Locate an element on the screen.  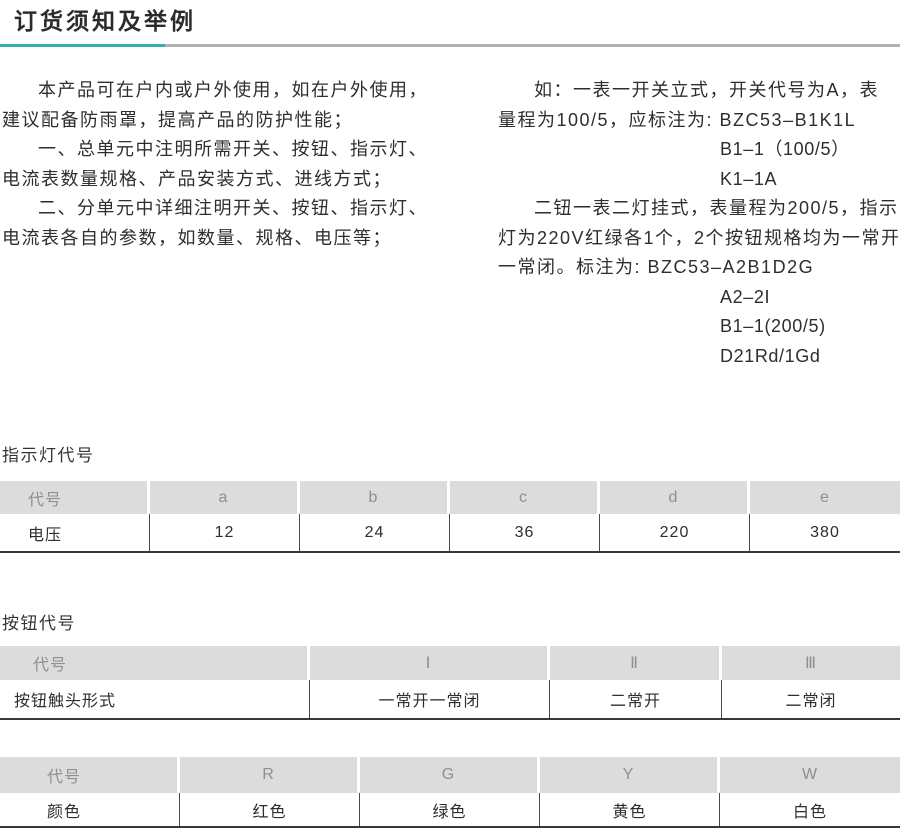
data-cell: 颜色 is located at coordinates (90, 809).